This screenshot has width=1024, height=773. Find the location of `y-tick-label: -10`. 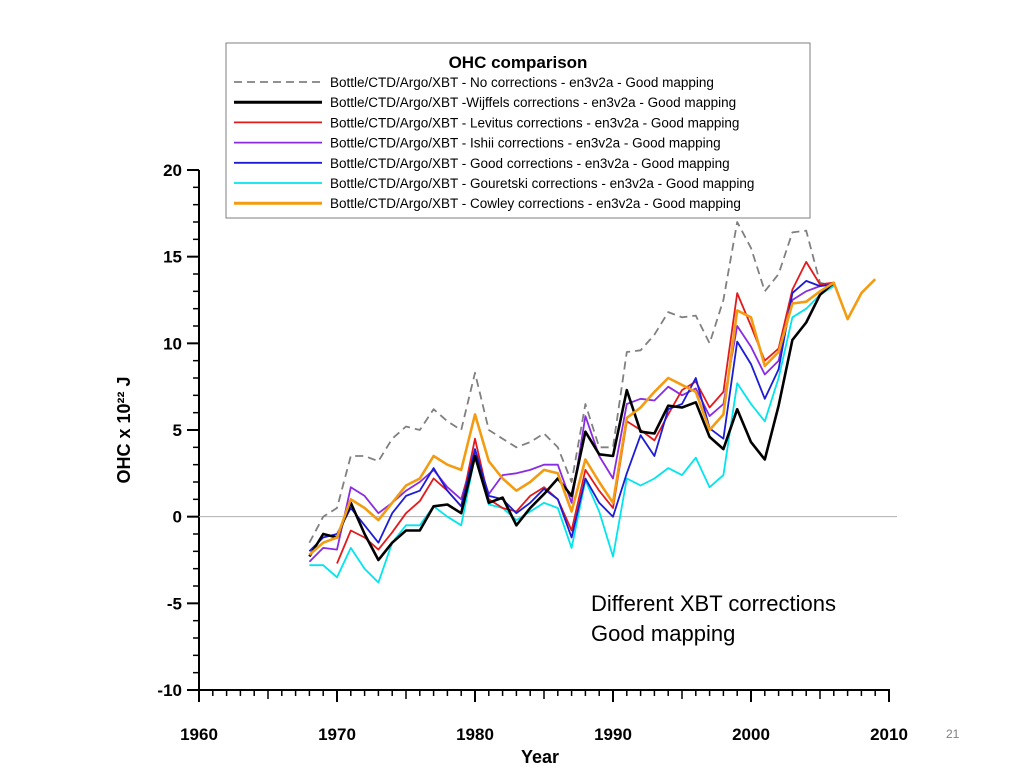

y-tick-label: -10 is located at coordinates (169, 690).